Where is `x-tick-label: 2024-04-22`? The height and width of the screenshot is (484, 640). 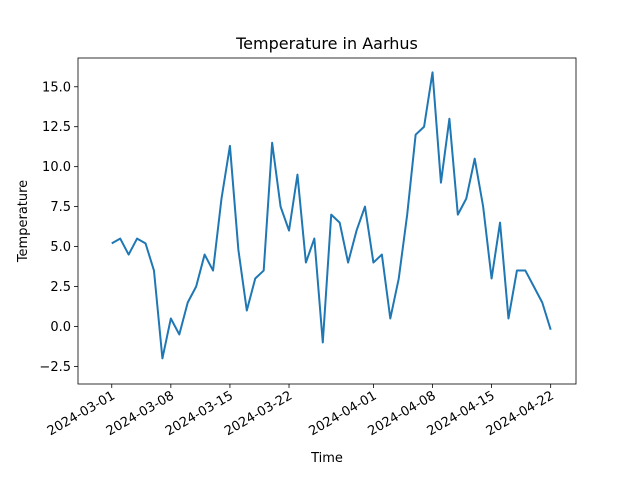
x-tick-label: 2024-04-22 is located at coordinates (520, 413).